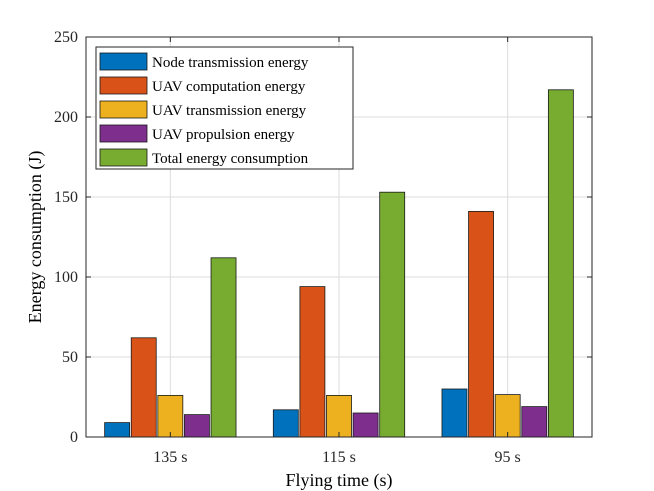  Describe the element at coordinates (66, 117) in the screenshot. I see `y-tick-label: 200` at that location.